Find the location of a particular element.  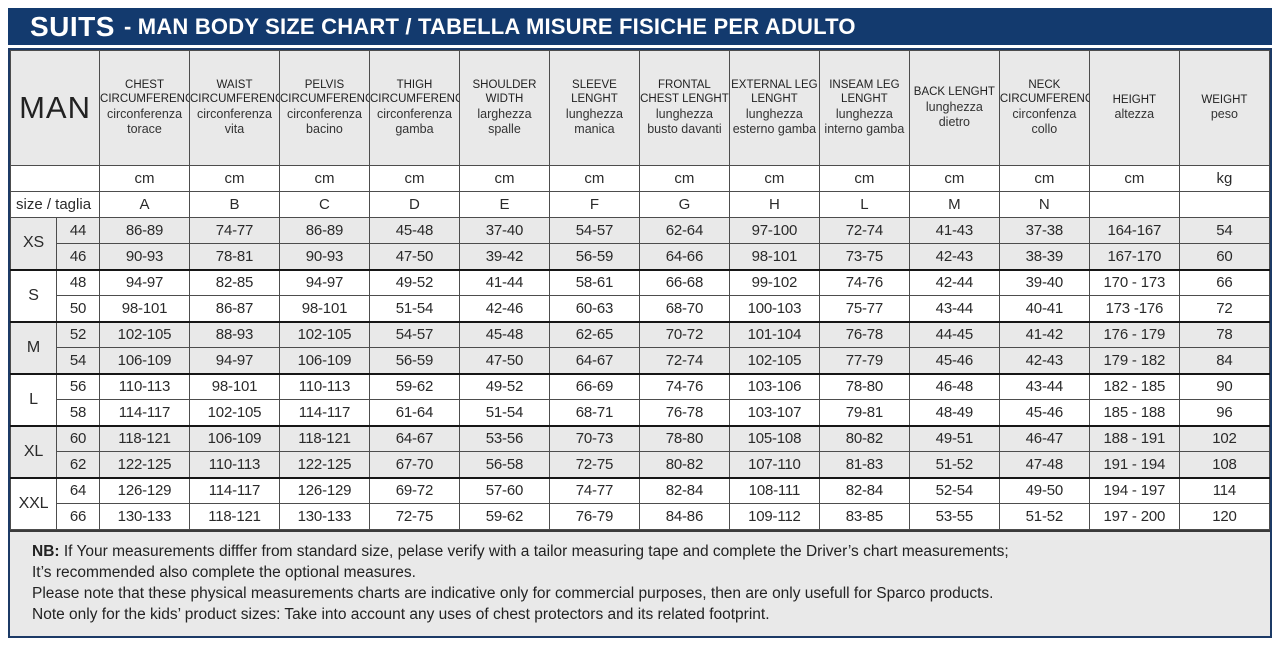

value-cell: 98-101 is located at coordinates (774, 256).